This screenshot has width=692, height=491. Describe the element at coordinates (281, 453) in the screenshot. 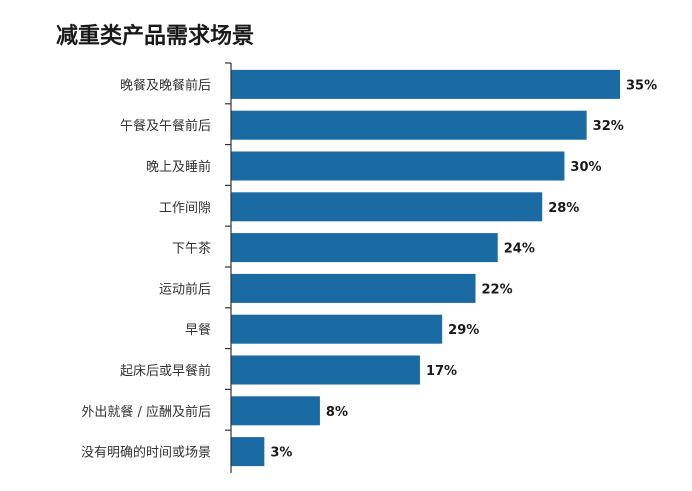

I see `data-label: 3%` at that location.